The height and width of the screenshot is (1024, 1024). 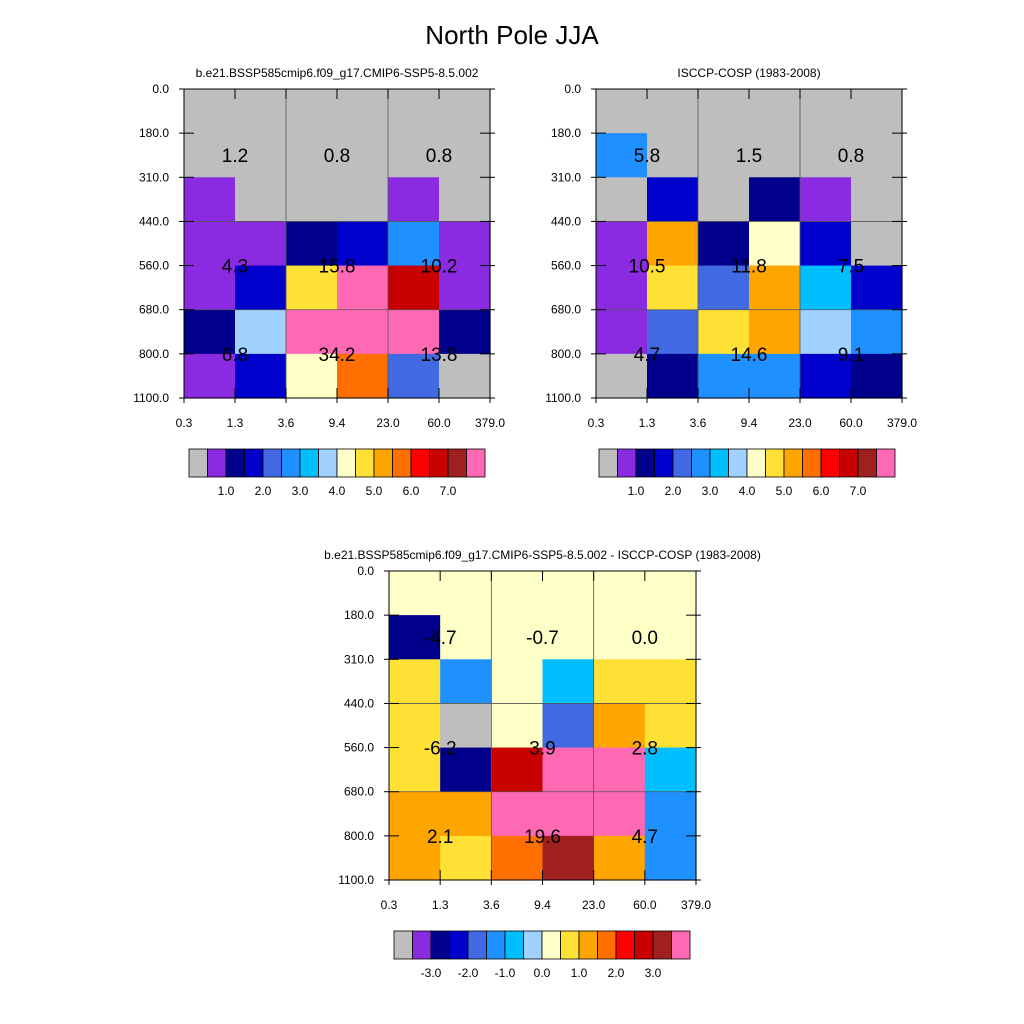 I want to click on colorbar-label: -2.0, so click(x=468, y=973).